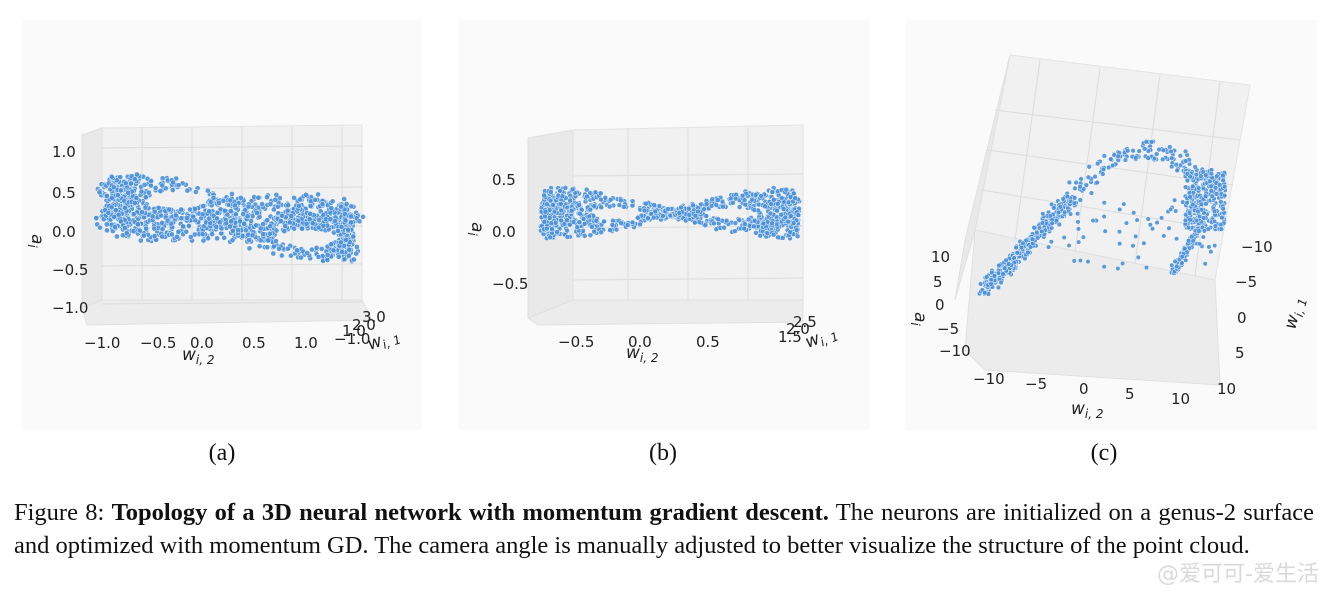 This screenshot has height=604, width=1329. What do you see at coordinates (989, 379) in the screenshot?
I see `x-tick-label: −10` at bounding box center [989, 379].